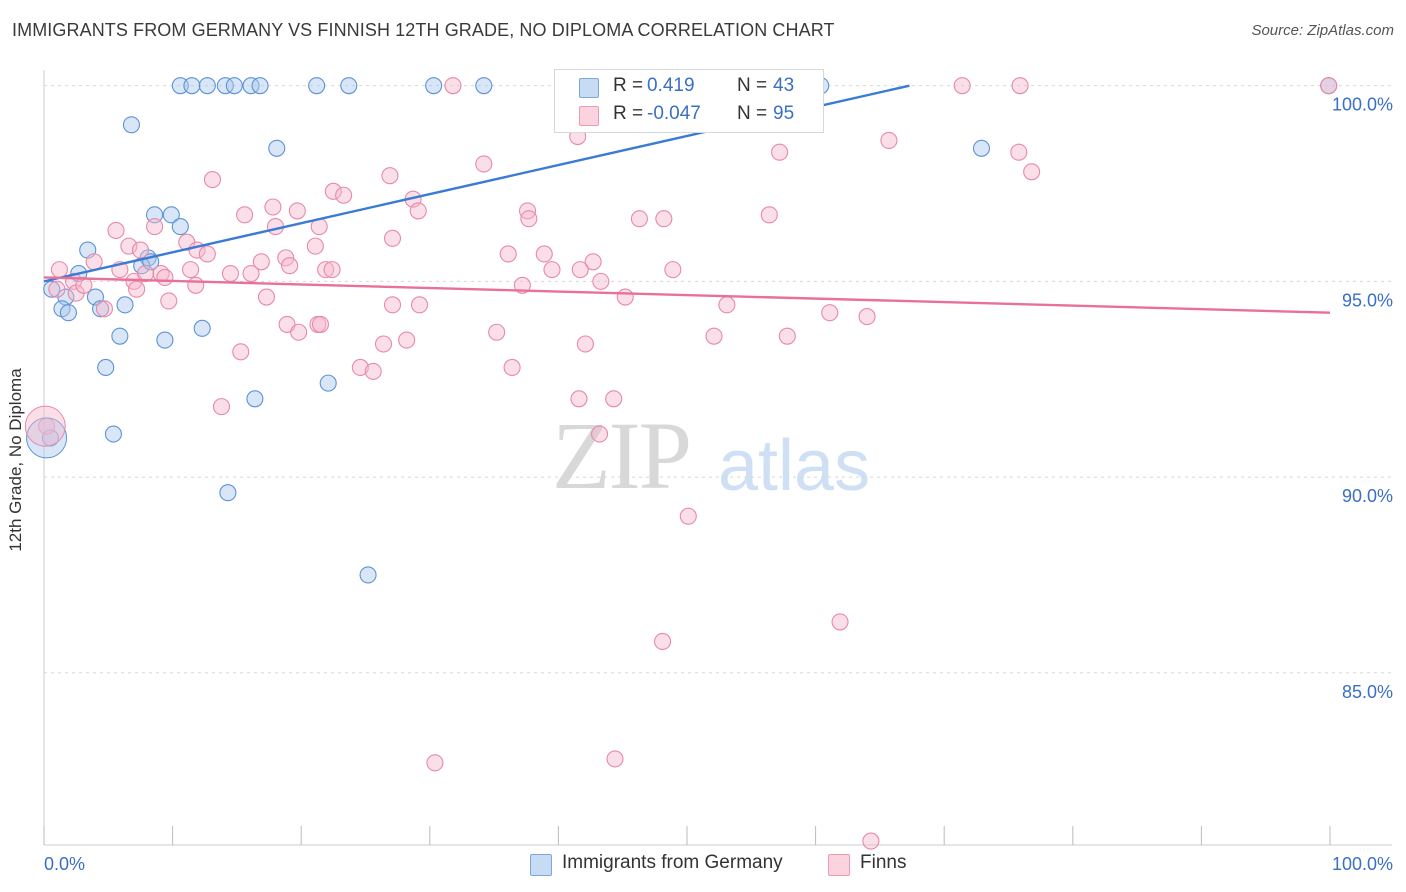  I want to click on legend-n-label: N =, so click(752, 113).